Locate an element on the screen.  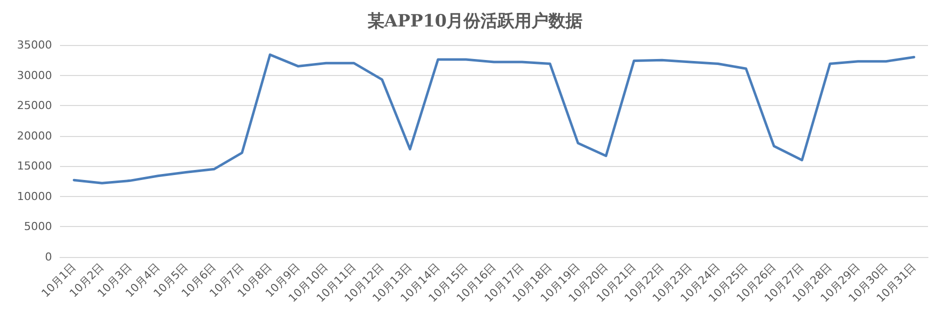
chart-title: 某APP10月份活跃用户数据 is located at coordinates (474, 22).